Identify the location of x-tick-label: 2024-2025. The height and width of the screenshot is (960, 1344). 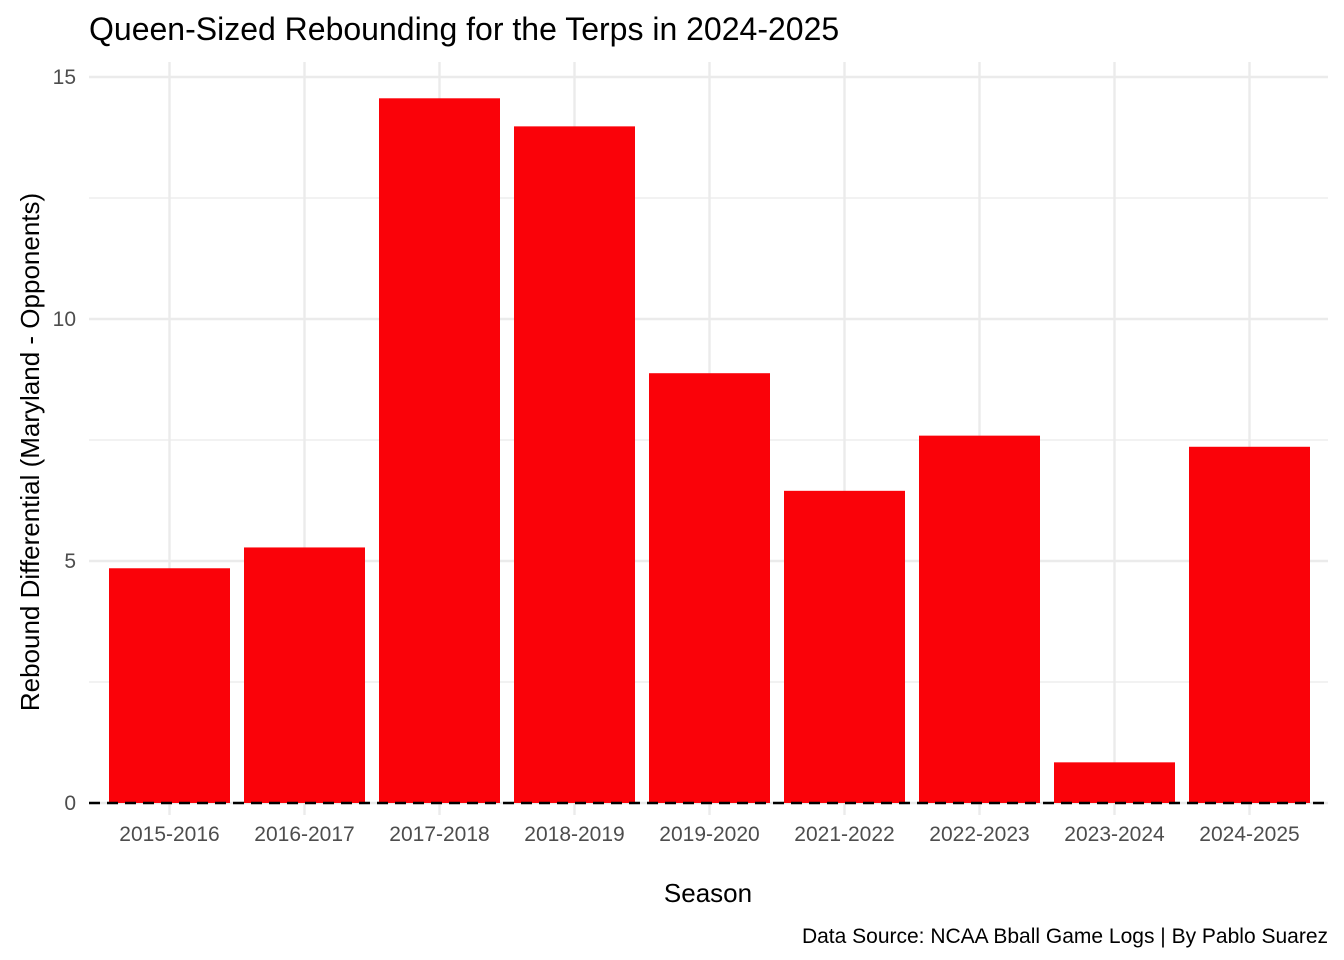
(1249, 834).